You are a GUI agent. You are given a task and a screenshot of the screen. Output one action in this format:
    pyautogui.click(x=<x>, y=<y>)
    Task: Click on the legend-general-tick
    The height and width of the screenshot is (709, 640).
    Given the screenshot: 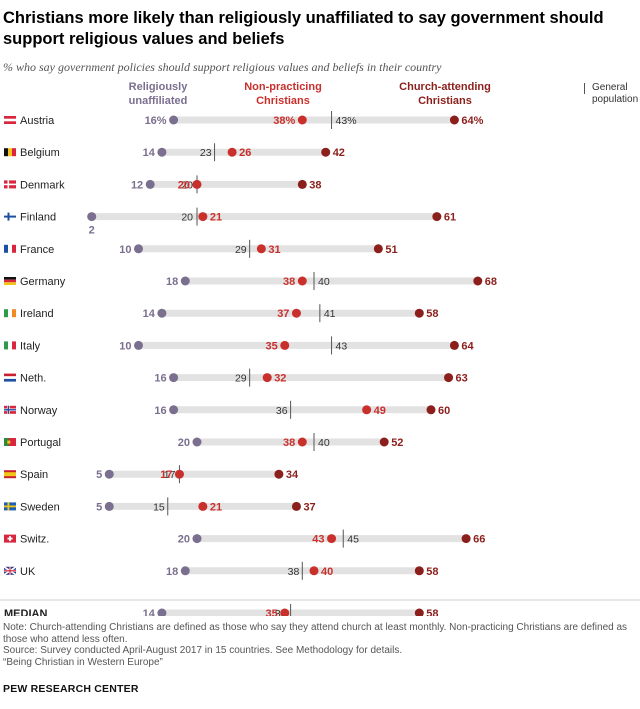 What is the action you would take?
    pyautogui.click(x=584, y=88)
    